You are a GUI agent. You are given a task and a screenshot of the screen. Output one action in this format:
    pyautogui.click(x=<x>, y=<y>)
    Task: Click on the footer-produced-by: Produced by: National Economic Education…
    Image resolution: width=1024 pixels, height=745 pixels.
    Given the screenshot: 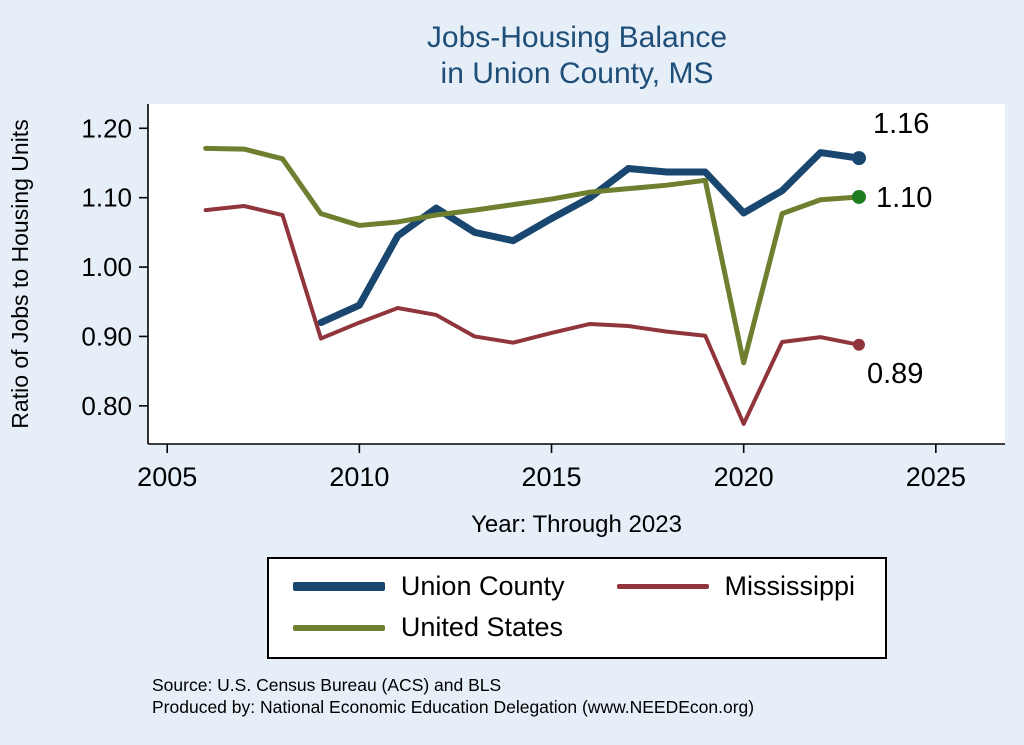 What is the action you would take?
    pyautogui.click(x=453, y=706)
    